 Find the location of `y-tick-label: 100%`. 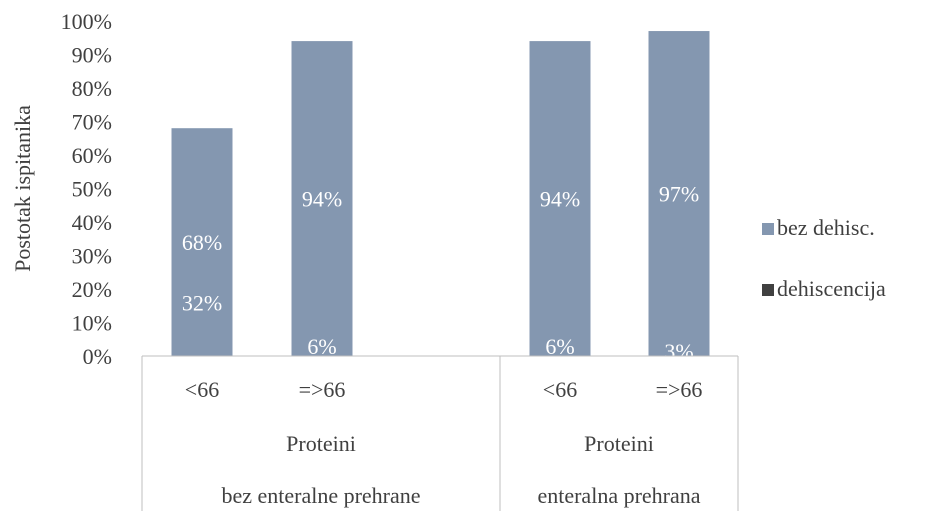

y-tick-label: 100% is located at coordinates (86, 21).